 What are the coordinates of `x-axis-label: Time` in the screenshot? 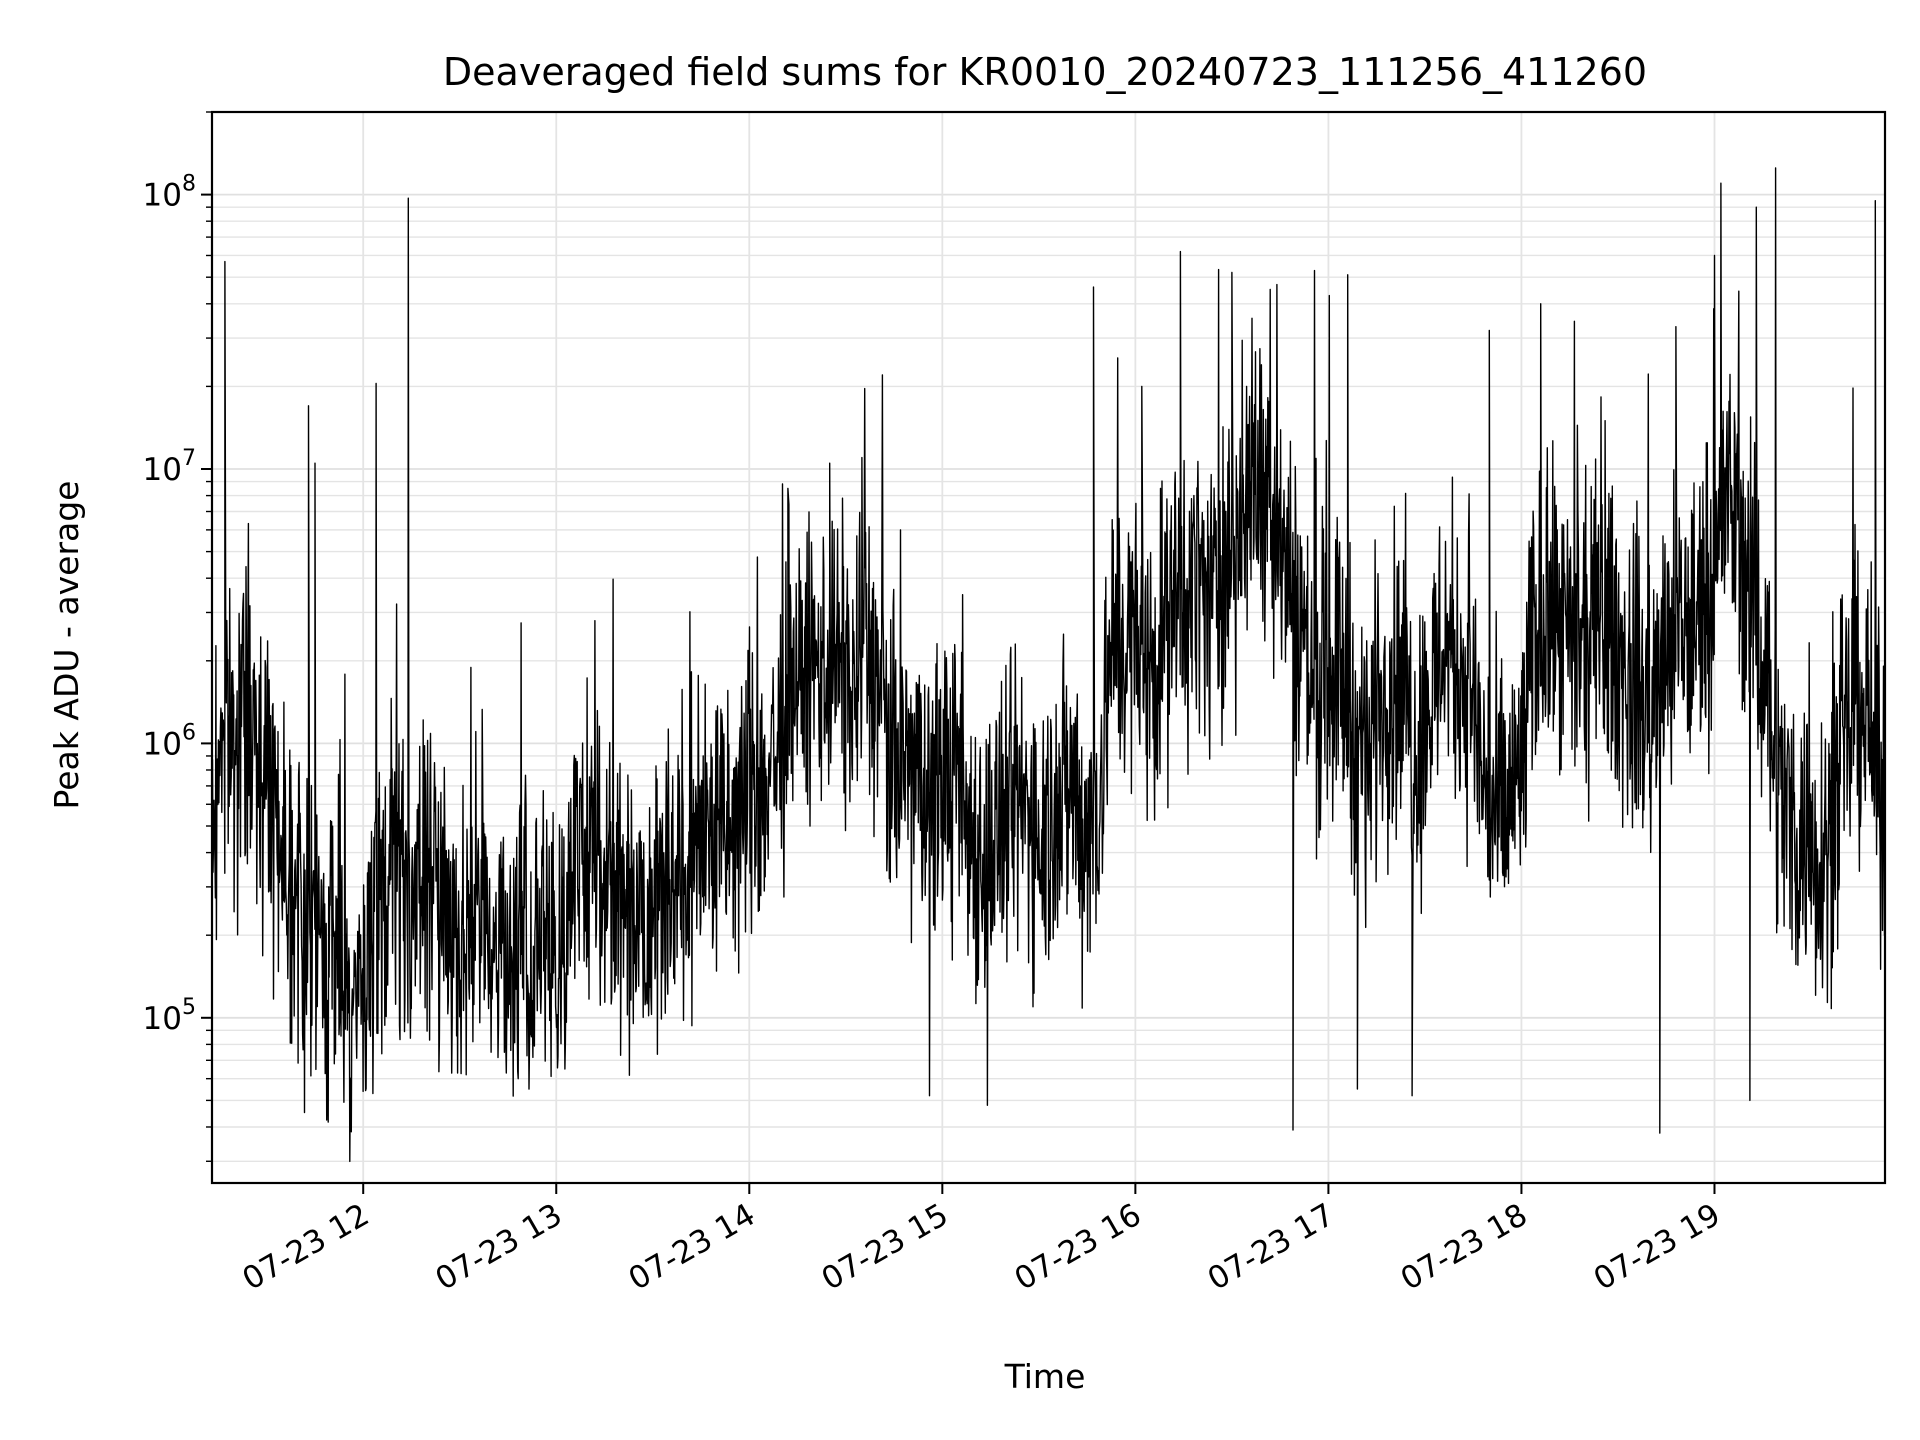 It's located at (1045, 1376).